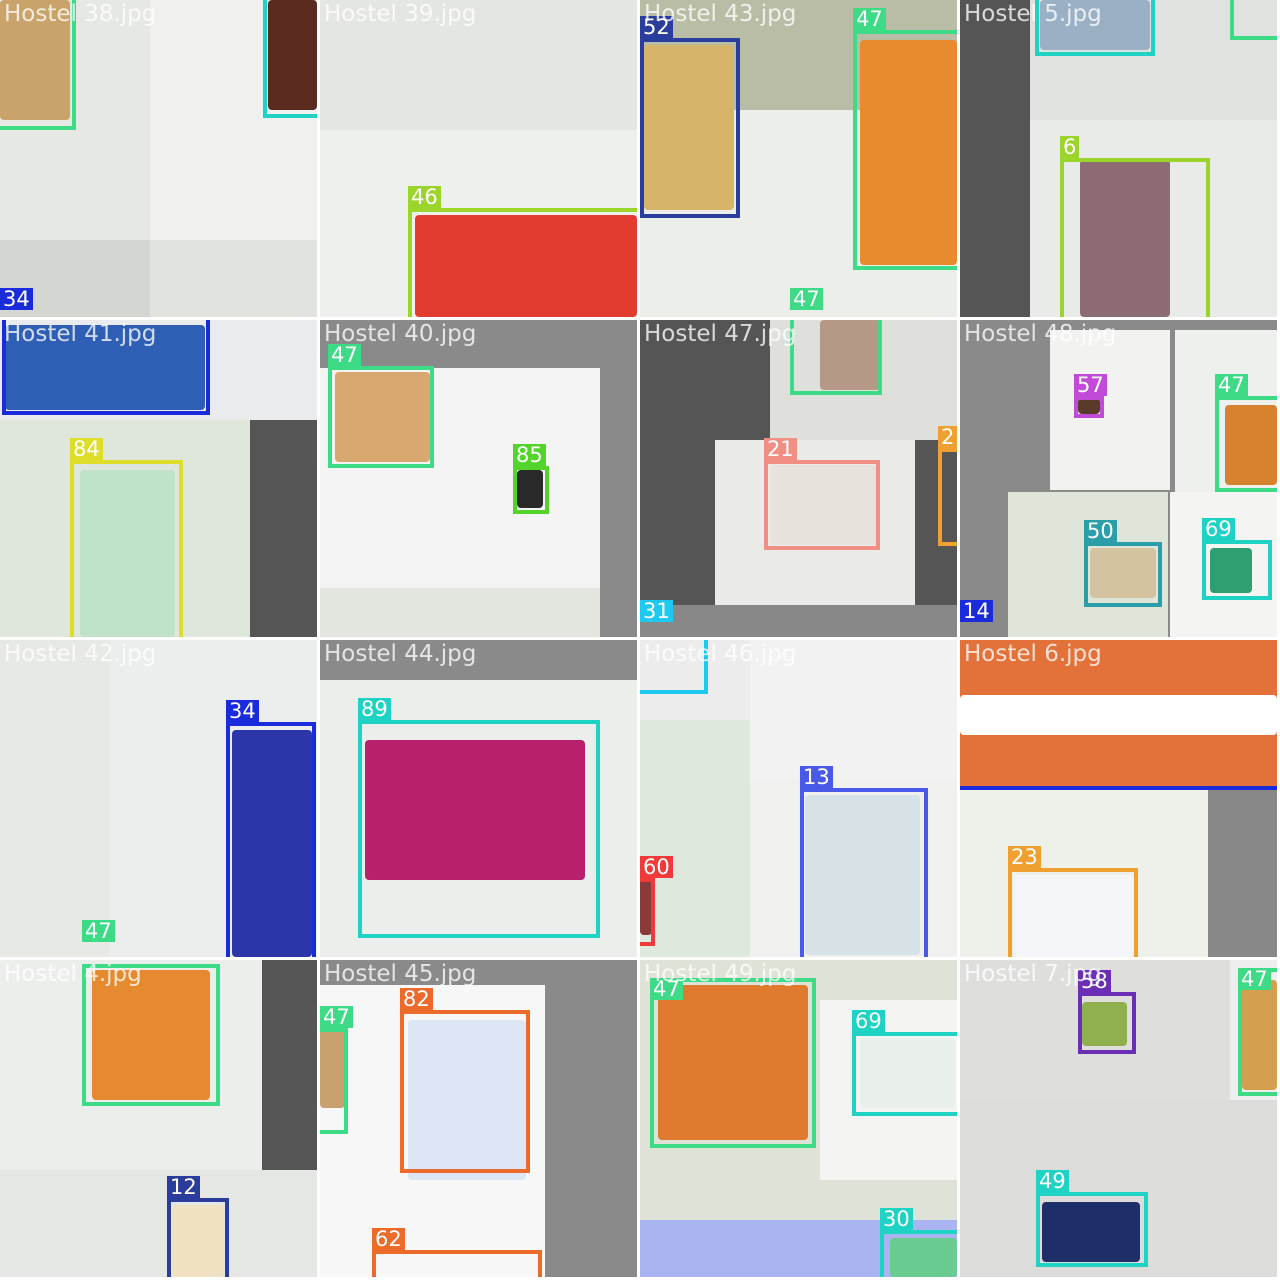  Describe the element at coordinates (1024, 857) in the screenshot. I see `class-label: 23` at that location.